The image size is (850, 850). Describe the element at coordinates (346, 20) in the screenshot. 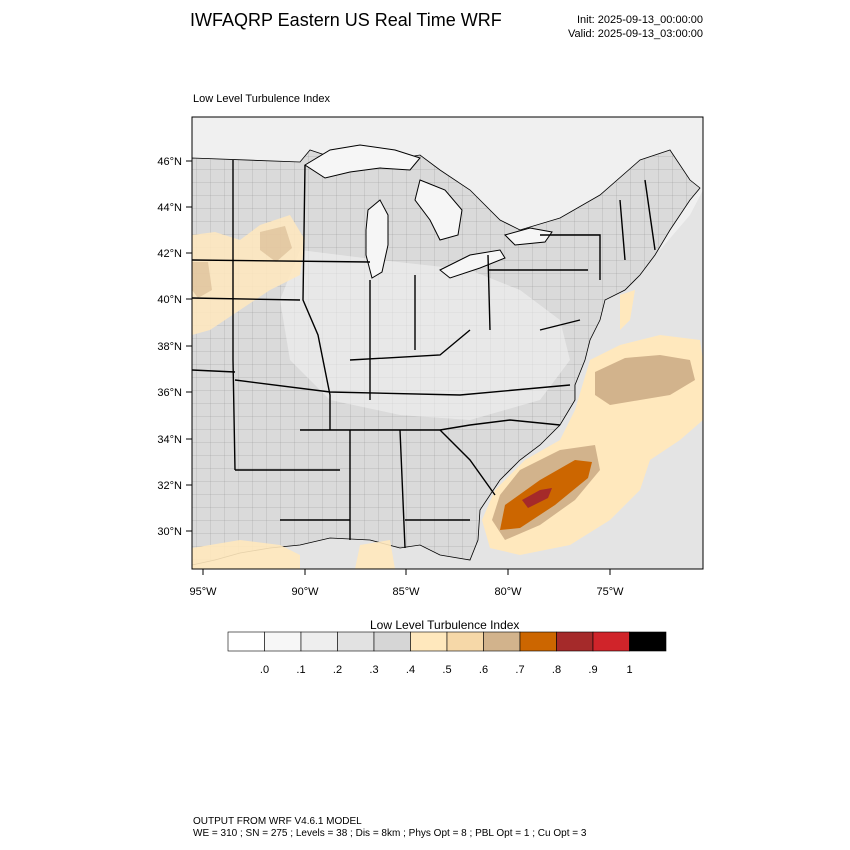

I see `chart-title: IWFAQRP Eastern US Real Time WRF` at that location.